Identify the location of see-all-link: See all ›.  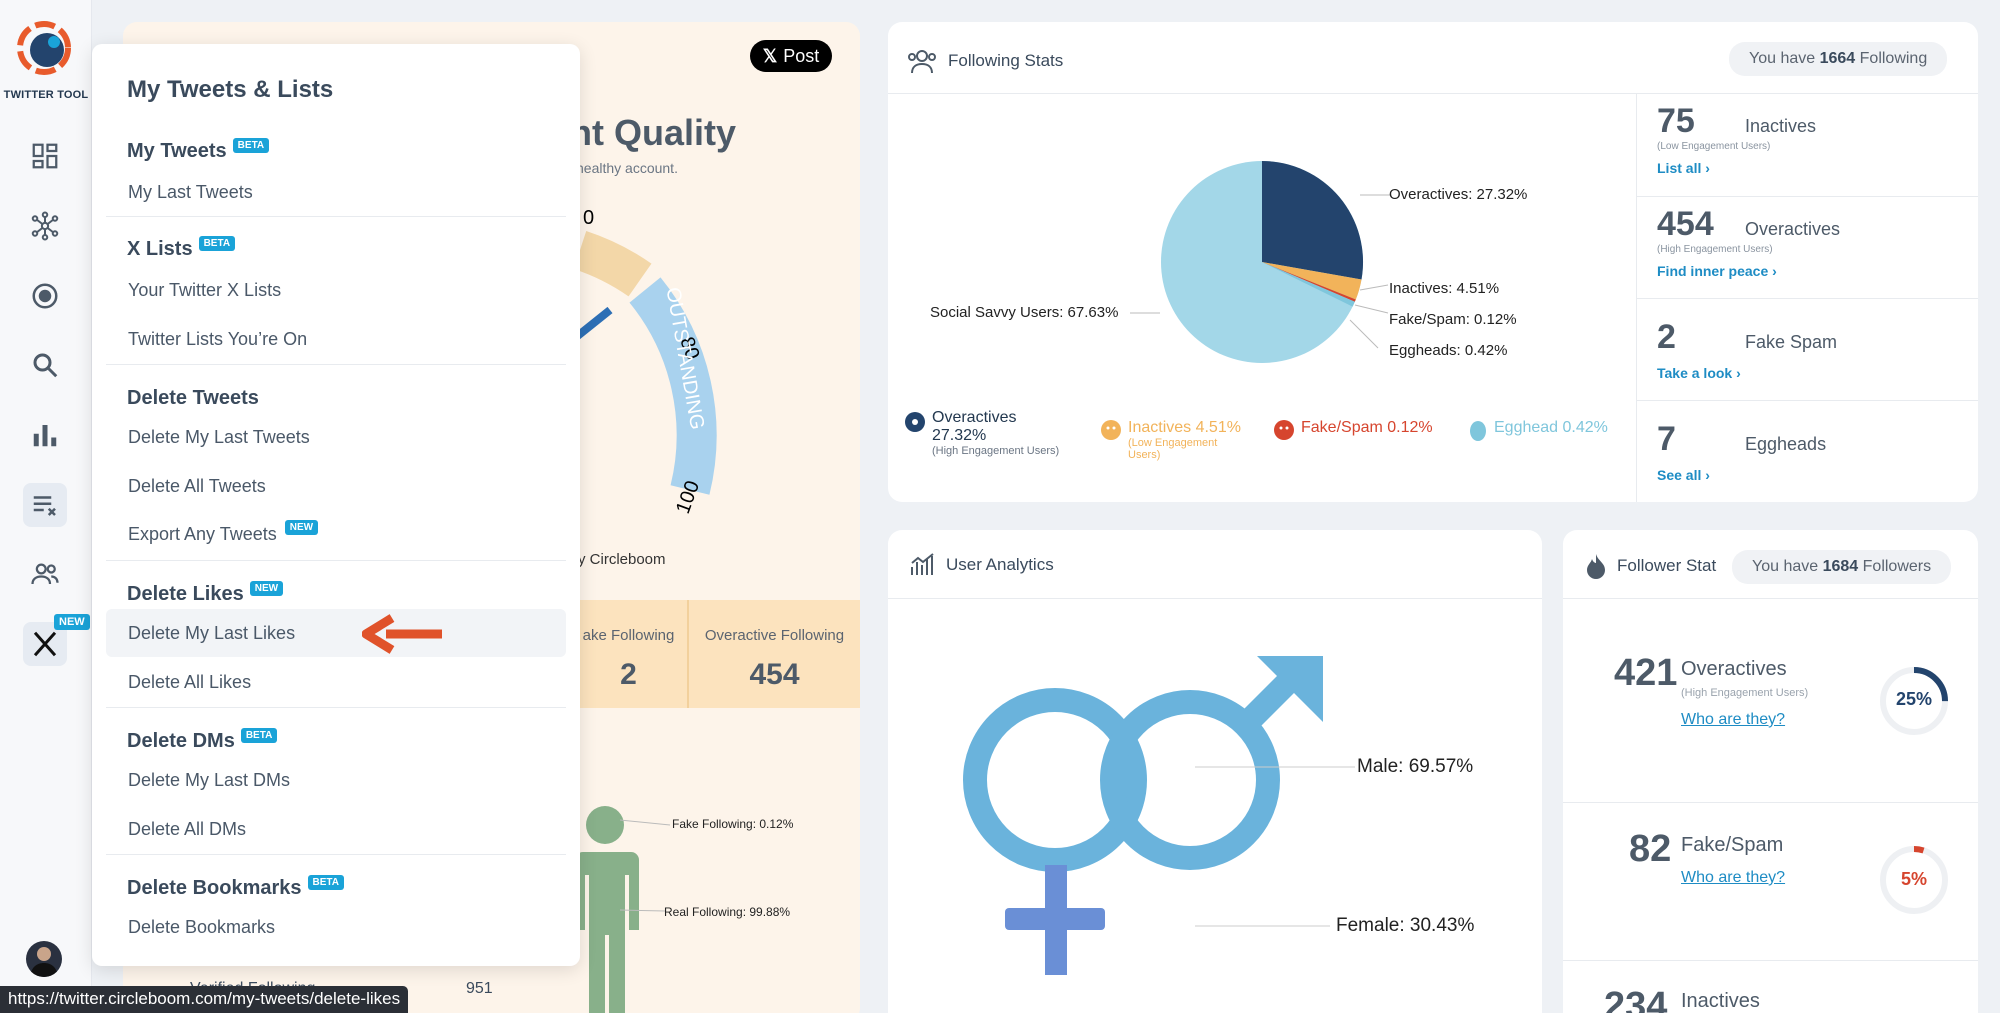
(1683, 475).